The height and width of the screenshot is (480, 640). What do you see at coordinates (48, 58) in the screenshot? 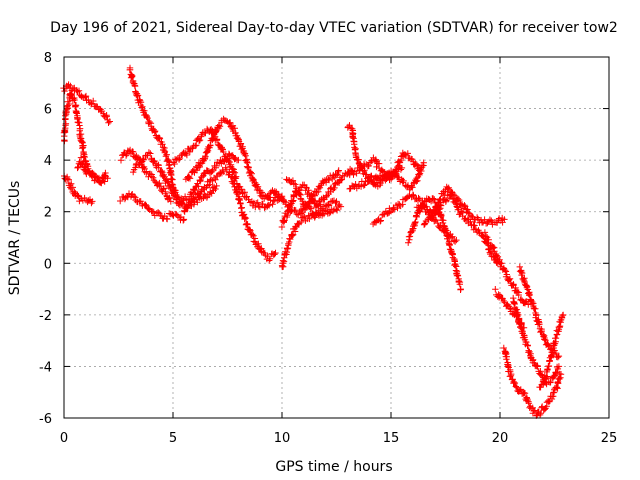
I see `y-tick-label: 8` at bounding box center [48, 58].